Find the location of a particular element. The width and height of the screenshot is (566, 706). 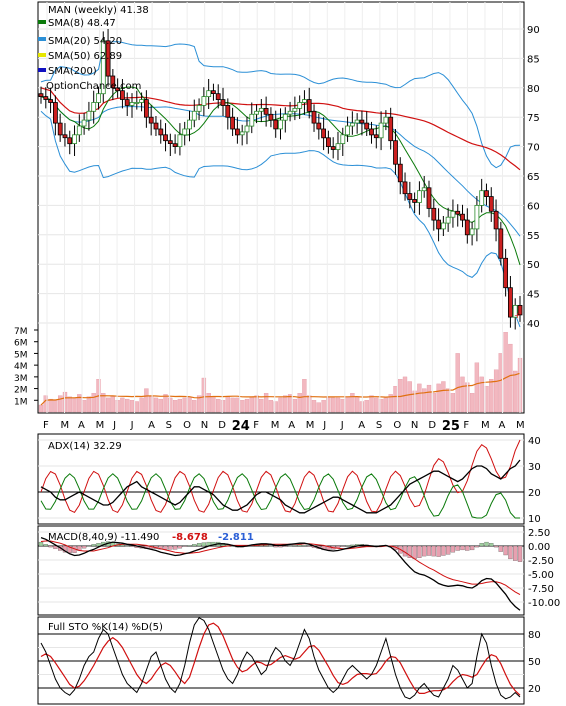

price-tick-label: 50 is located at coordinates (533, 265).